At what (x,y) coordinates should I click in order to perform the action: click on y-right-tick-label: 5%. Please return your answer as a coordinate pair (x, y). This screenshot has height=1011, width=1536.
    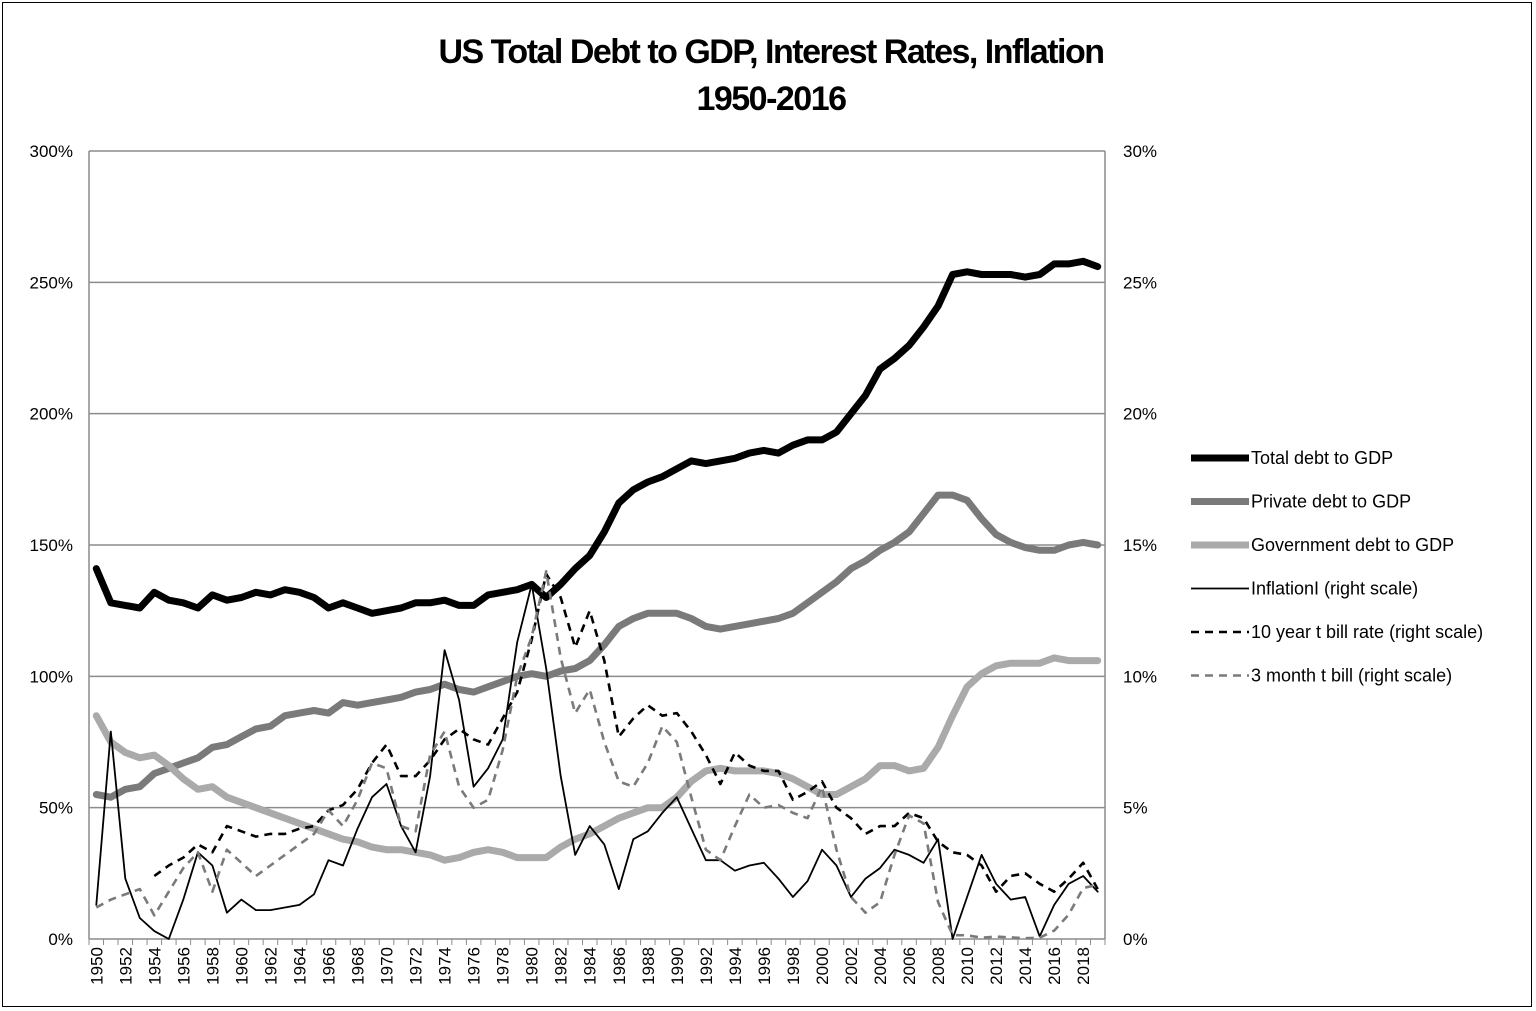
    Looking at the image, I should click on (1135, 808).